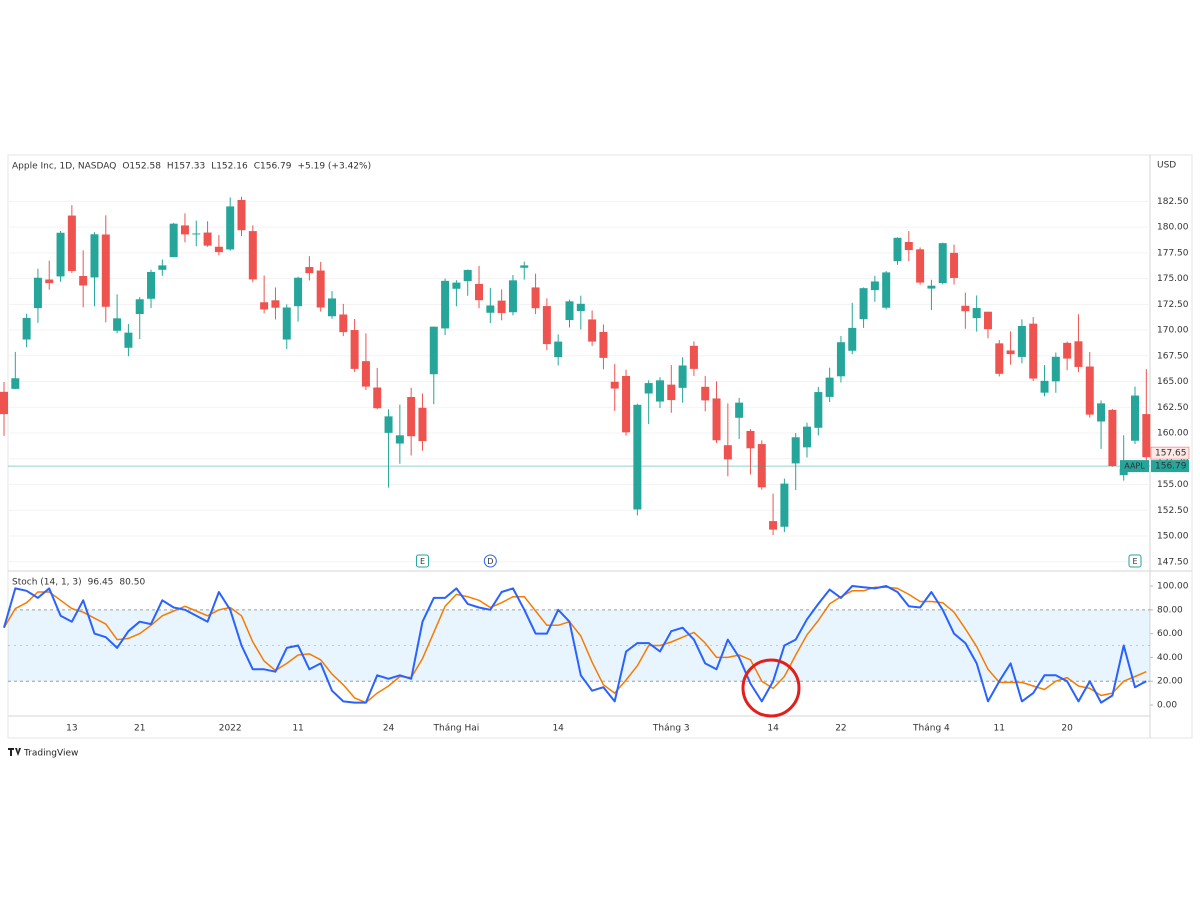 Image resolution: width=1200 pixels, height=900 pixels. Describe the element at coordinates (1166, 166) in the screenshot. I see `currency-label: USD` at that location.